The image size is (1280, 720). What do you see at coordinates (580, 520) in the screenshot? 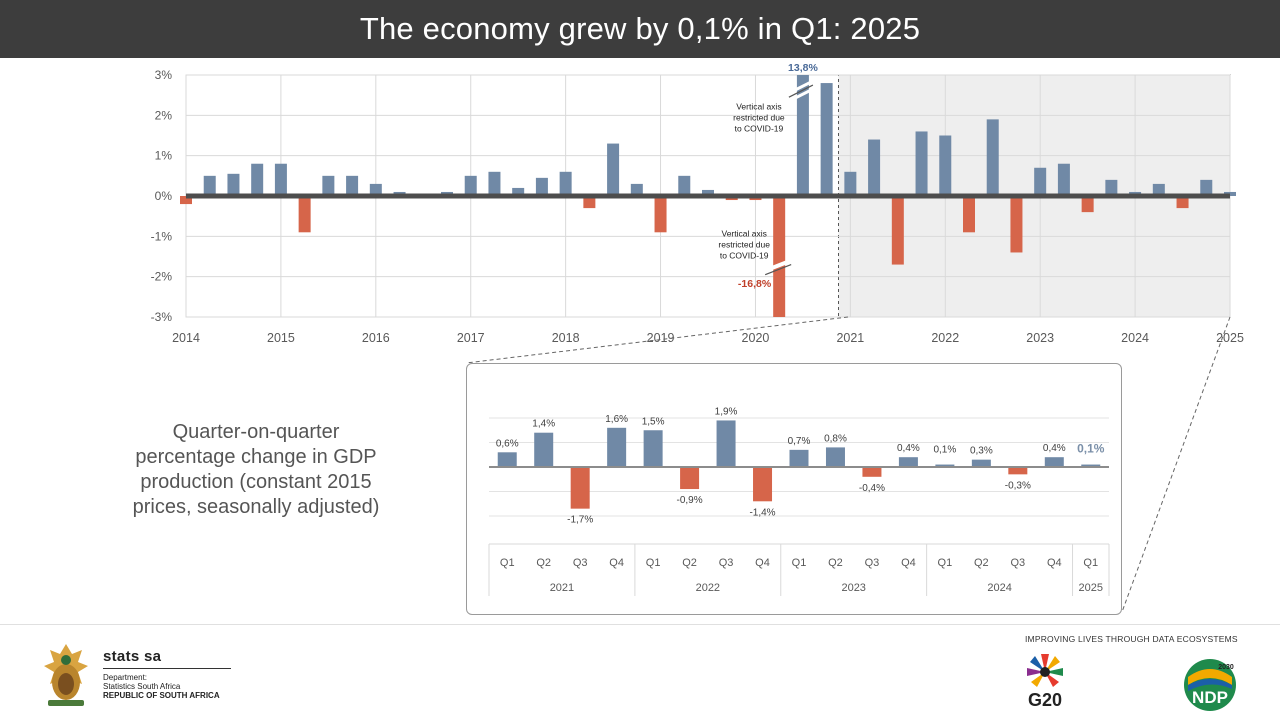
I see `inset-data-label: -1,7%` at bounding box center [580, 520].